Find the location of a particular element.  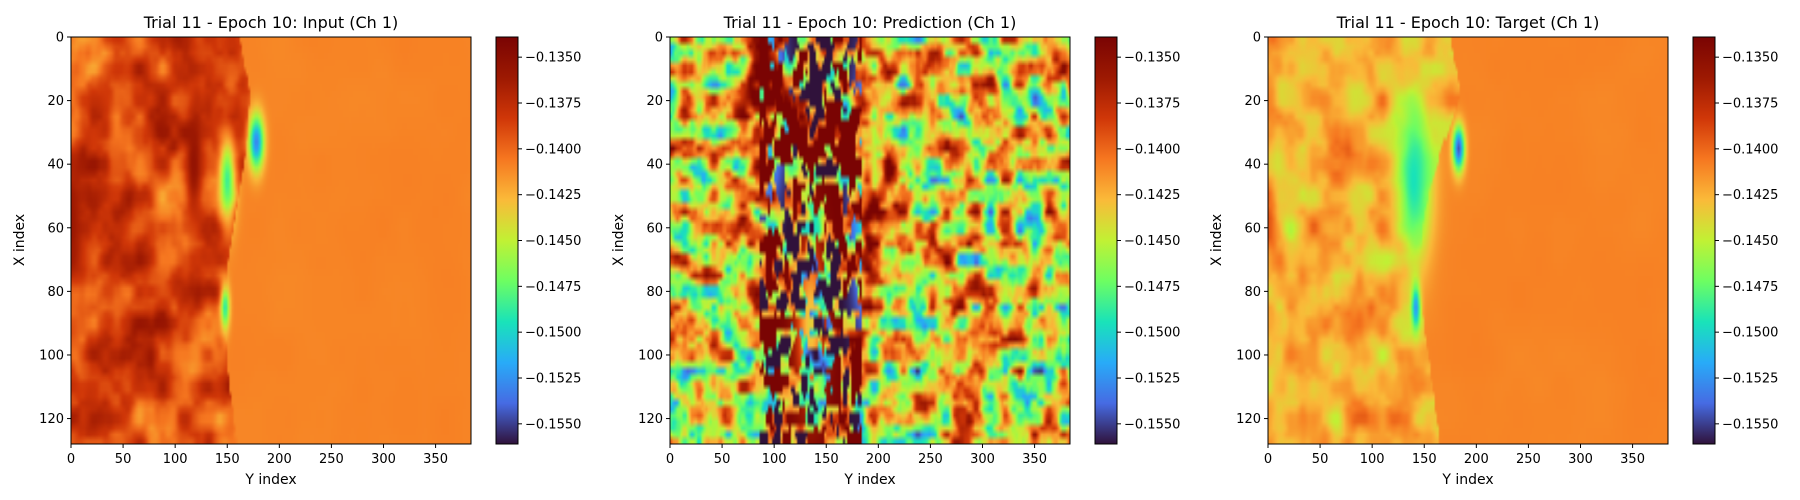

y-tick-label: 60 is located at coordinates (55, 228).